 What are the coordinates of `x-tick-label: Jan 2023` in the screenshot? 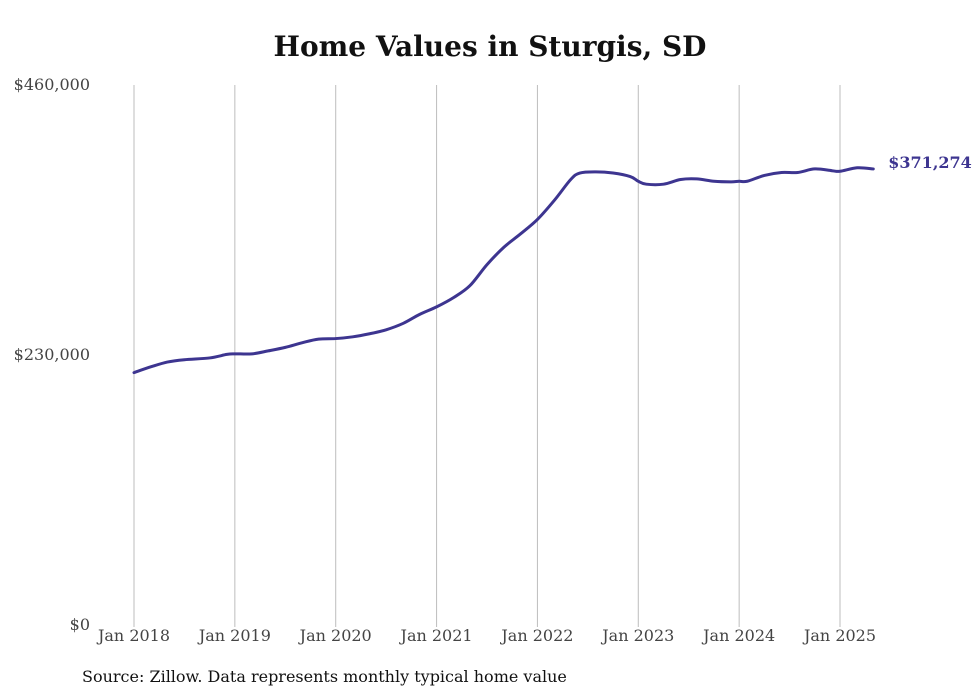 It's located at (637, 635).